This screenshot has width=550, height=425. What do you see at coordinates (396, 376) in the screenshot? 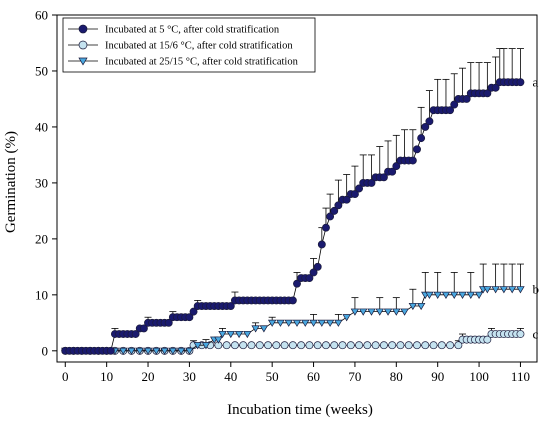
I see `x-tick-label: 80` at bounding box center [396, 376].